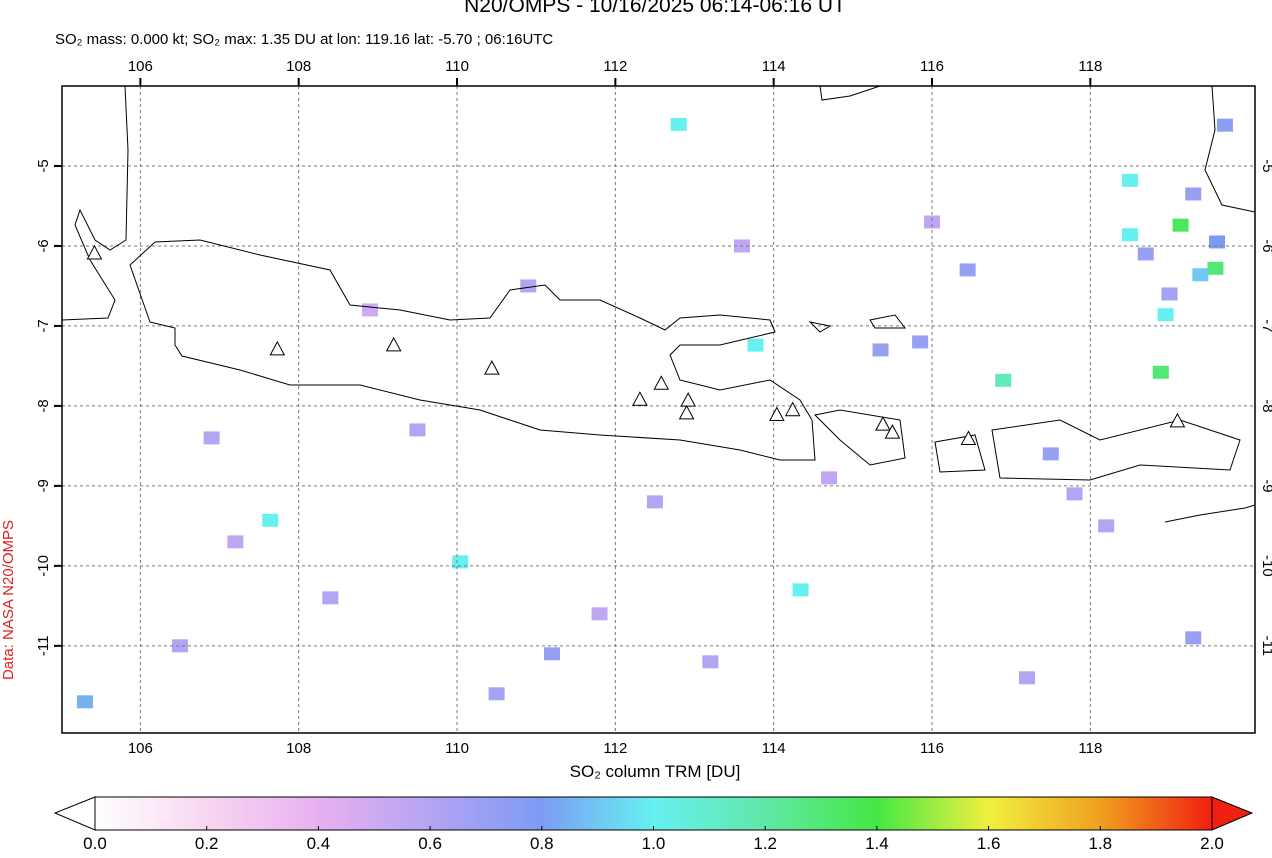 The height and width of the screenshot is (858, 1272). Describe the element at coordinates (430, 843) in the screenshot. I see `colorbar-tick-label: 0.6` at that location.